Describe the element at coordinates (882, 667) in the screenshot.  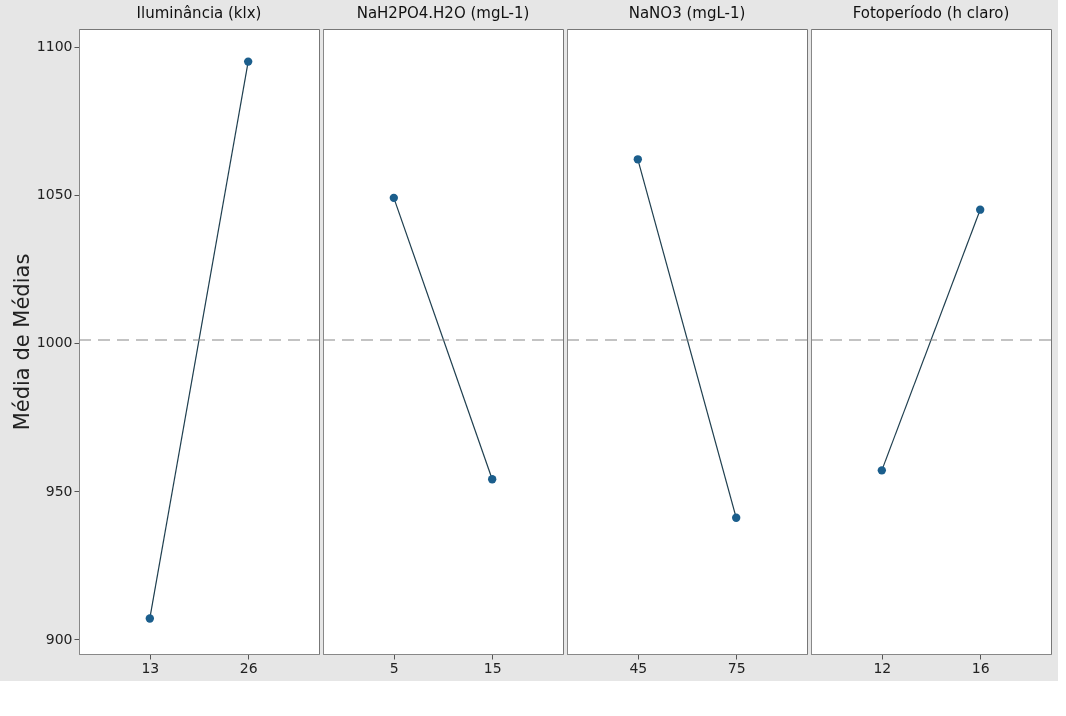
I see `x-tick-label: 12` at that location.